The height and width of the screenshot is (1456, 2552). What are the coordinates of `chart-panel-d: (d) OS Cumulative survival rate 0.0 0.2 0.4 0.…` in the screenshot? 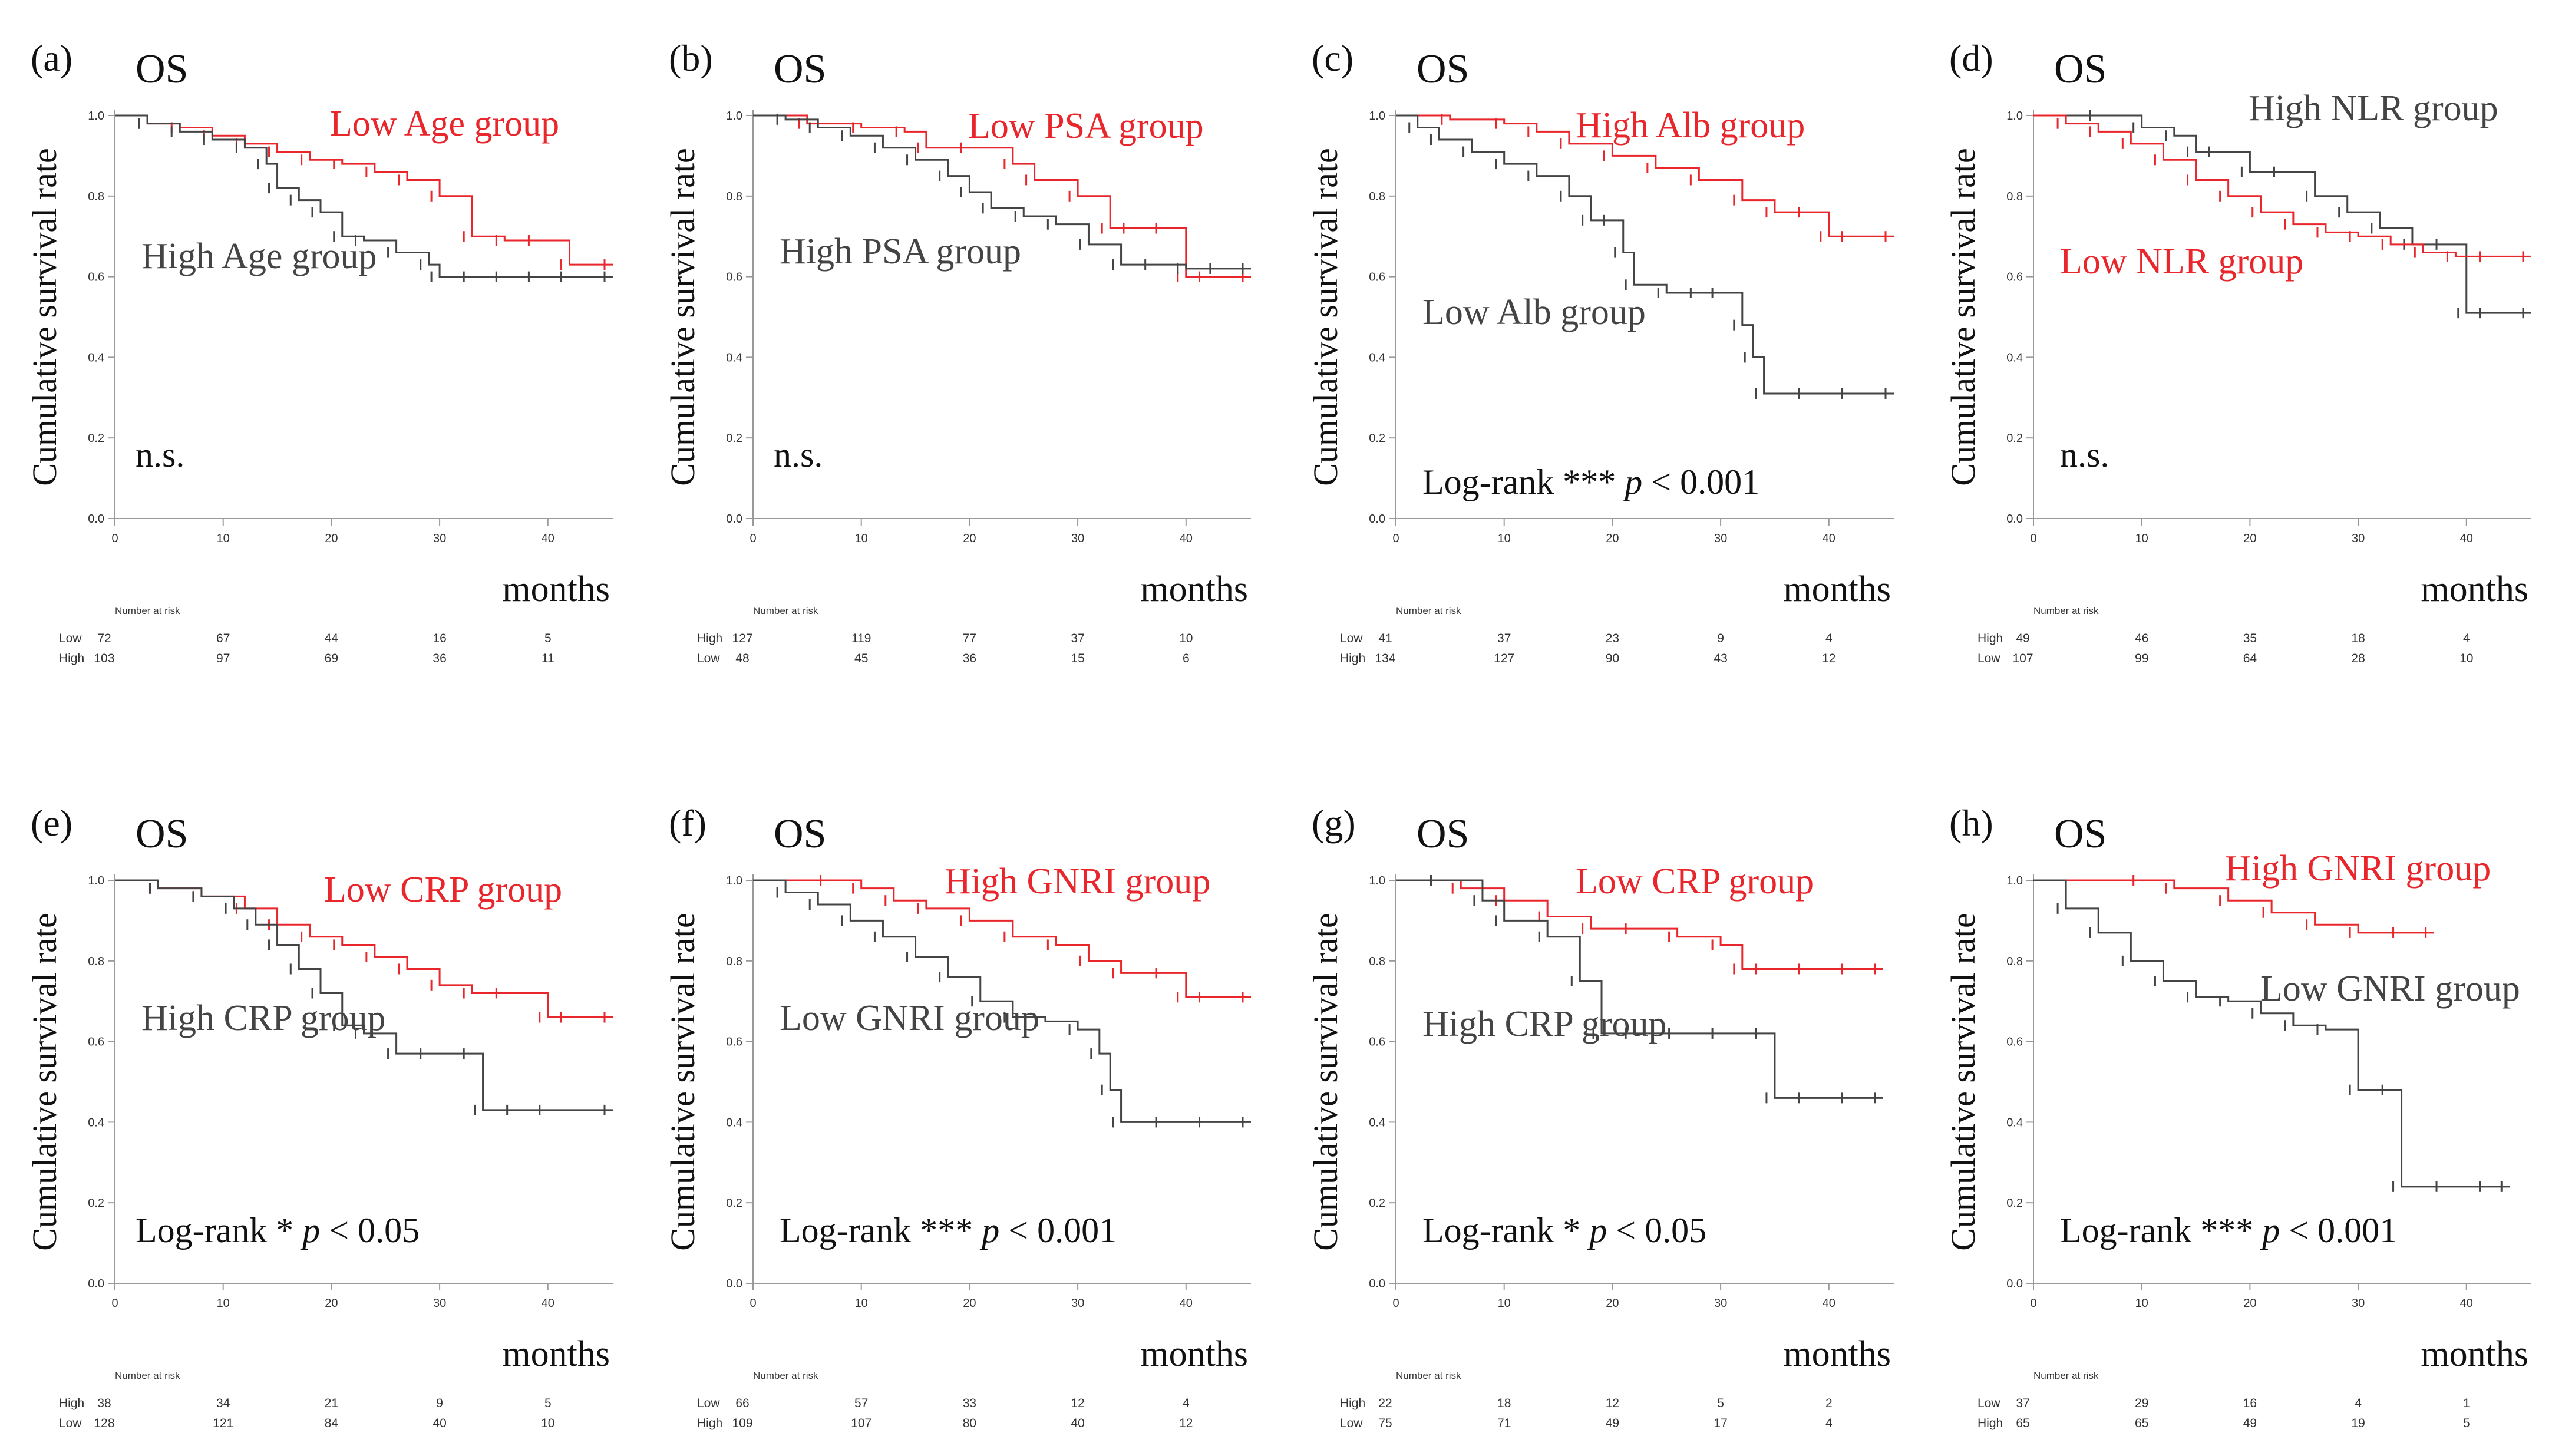 It's located at (2237, 351).